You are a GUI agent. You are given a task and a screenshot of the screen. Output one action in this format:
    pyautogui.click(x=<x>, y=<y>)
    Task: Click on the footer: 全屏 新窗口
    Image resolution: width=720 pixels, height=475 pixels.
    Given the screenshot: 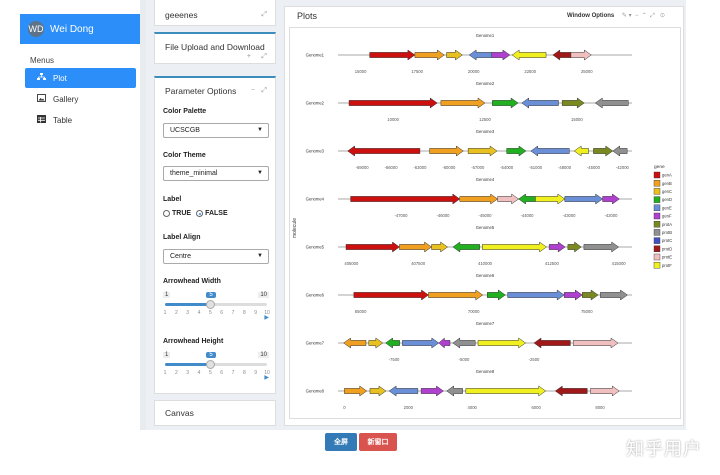 What is the action you would take?
    pyautogui.click(x=360, y=452)
    